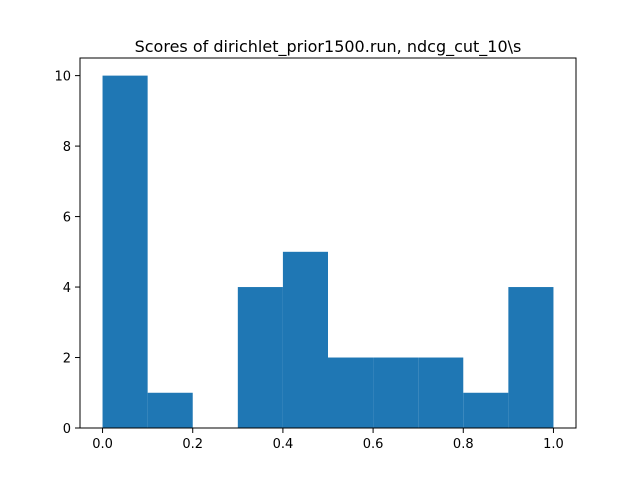  I want to click on x-tick-label-3: 0.6, so click(373, 444).